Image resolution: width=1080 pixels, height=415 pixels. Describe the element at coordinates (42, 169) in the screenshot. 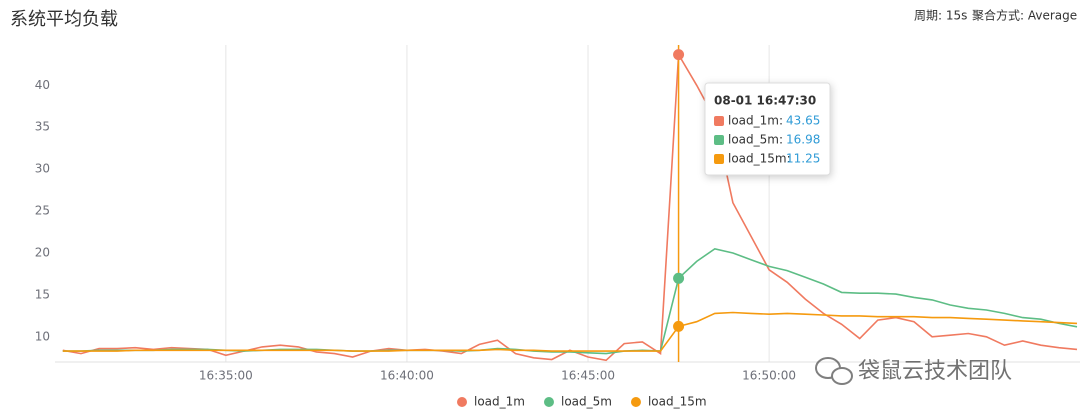

I see `y-tick-label: 30` at that location.